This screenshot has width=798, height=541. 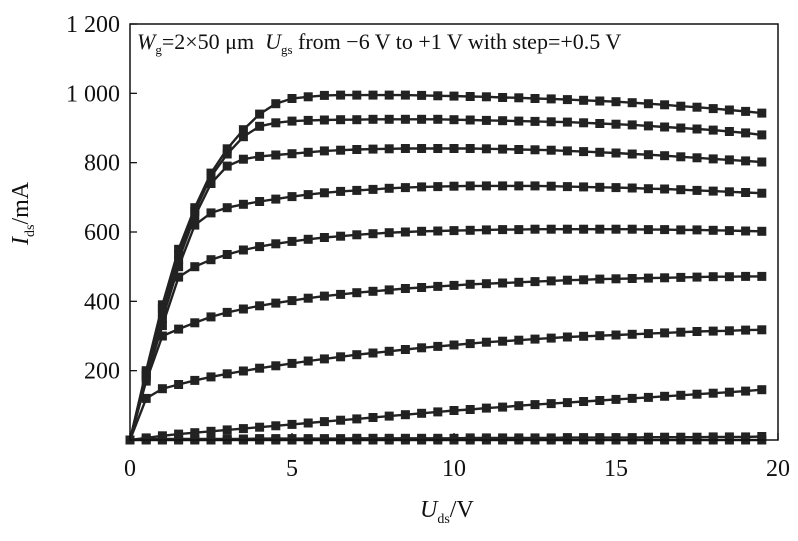 What do you see at coordinates (778, 469) in the screenshot?
I see `x-tick-label: 20` at bounding box center [778, 469].